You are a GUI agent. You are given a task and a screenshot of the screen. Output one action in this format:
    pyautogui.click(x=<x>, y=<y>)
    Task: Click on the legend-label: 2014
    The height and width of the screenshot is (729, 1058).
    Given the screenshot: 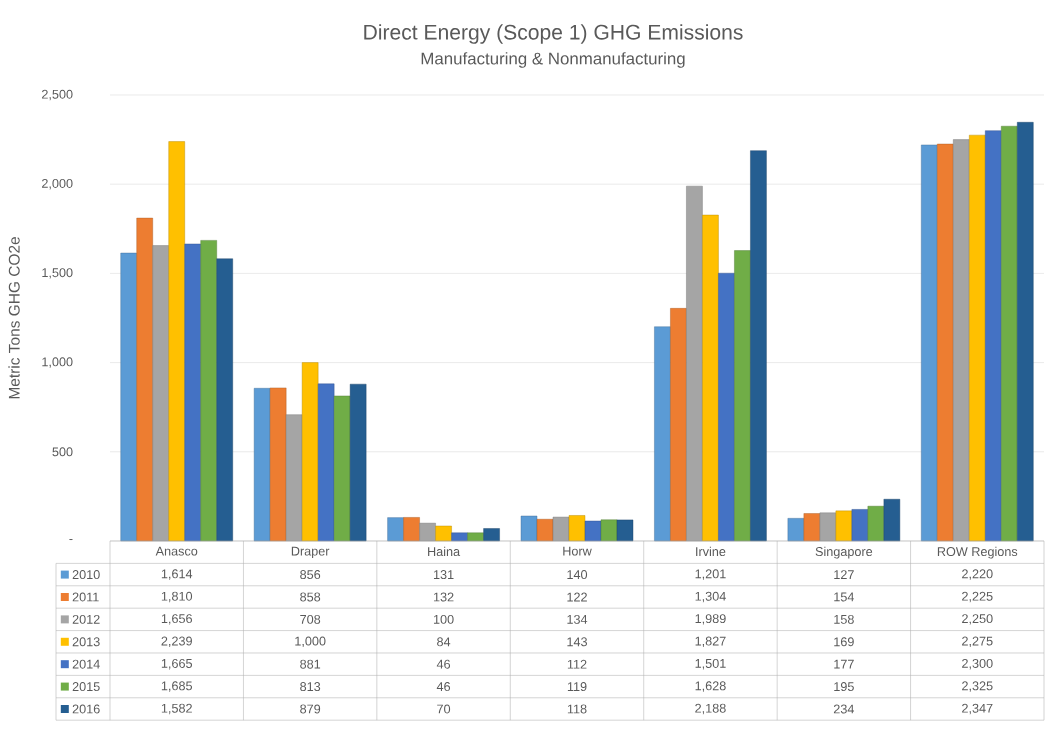 What is the action you would take?
    pyautogui.click(x=86, y=664)
    